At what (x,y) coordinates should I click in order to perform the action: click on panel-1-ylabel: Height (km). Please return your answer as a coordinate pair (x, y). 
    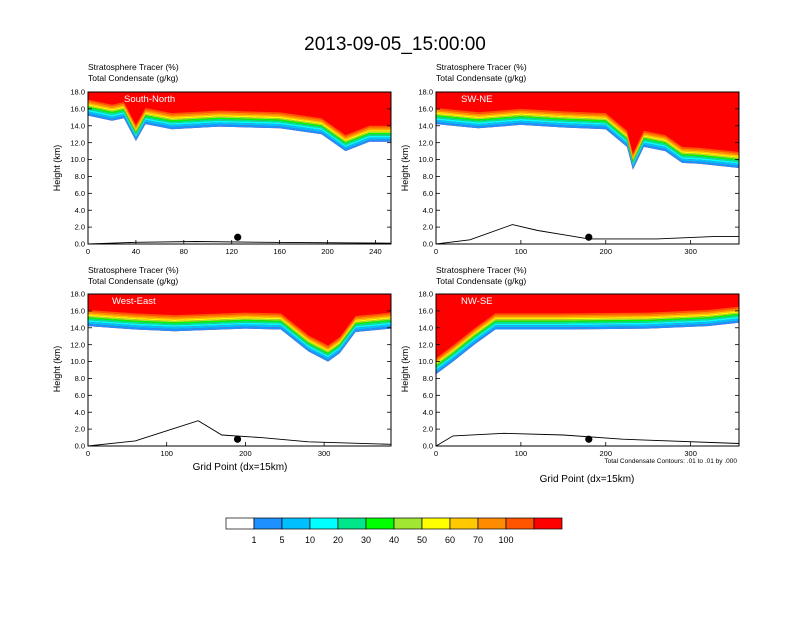
    Looking at the image, I should click on (57, 168).